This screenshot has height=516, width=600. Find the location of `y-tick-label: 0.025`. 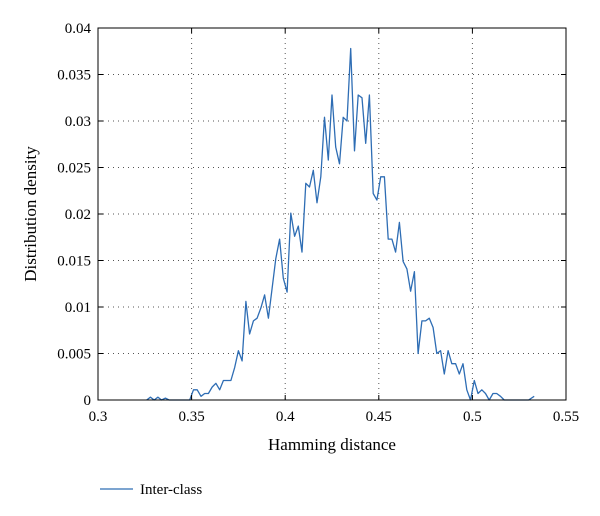

y-tick-label: 0.025 is located at coordinates (74, 169).